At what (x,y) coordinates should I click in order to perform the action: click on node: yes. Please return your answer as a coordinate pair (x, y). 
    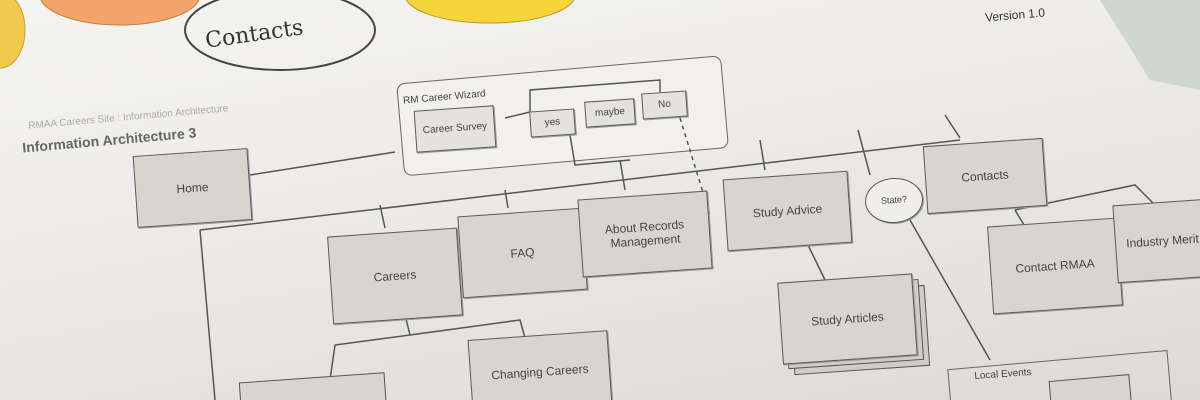
    Looking at the image, I should click on (552, 123).